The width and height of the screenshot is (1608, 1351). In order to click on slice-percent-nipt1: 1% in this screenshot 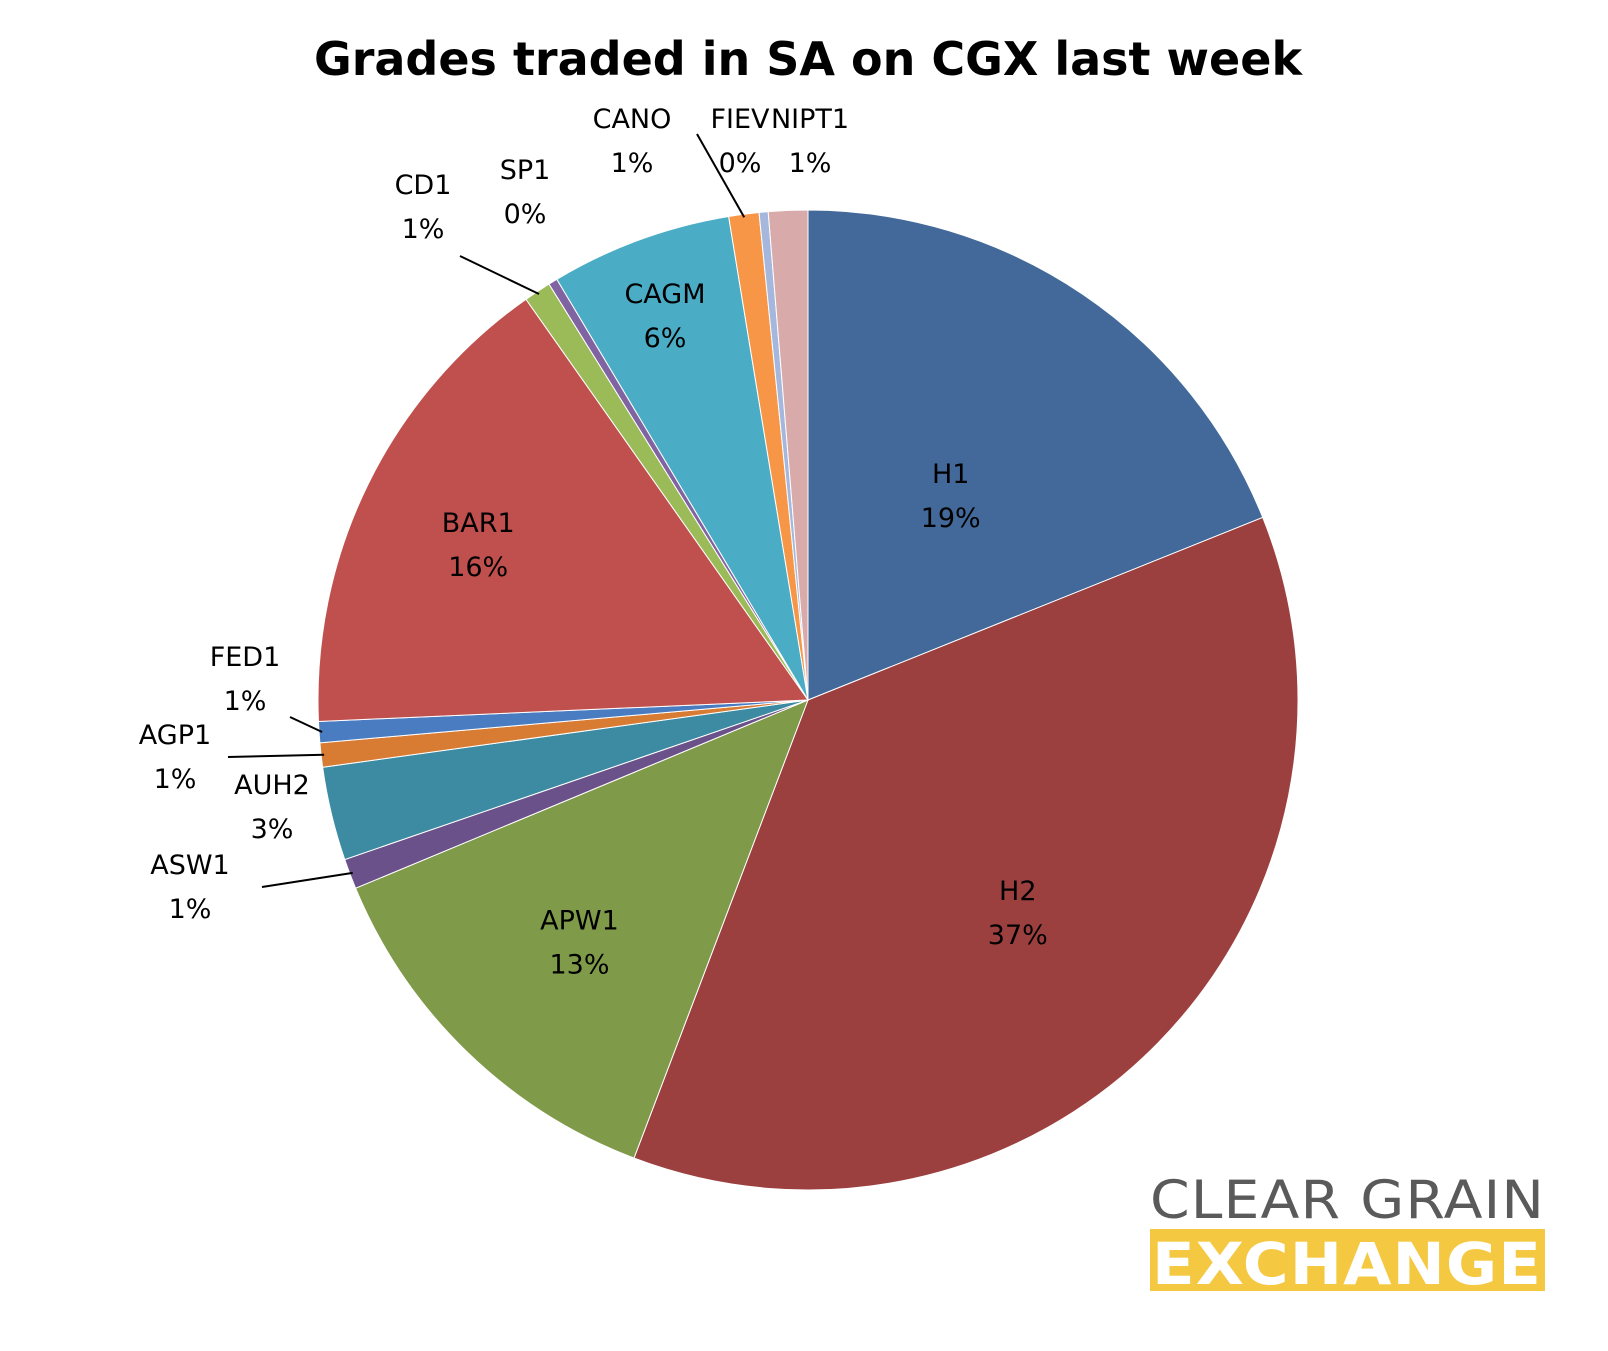, I will do `click(810, 163)`.